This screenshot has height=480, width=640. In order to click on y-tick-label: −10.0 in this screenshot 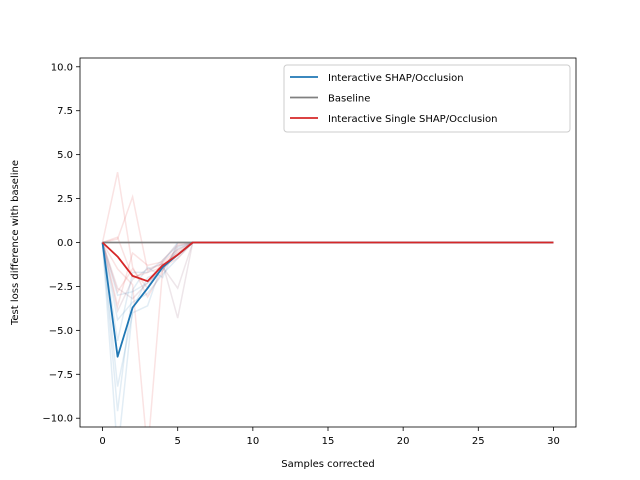, I will do `click(57, 419)`.